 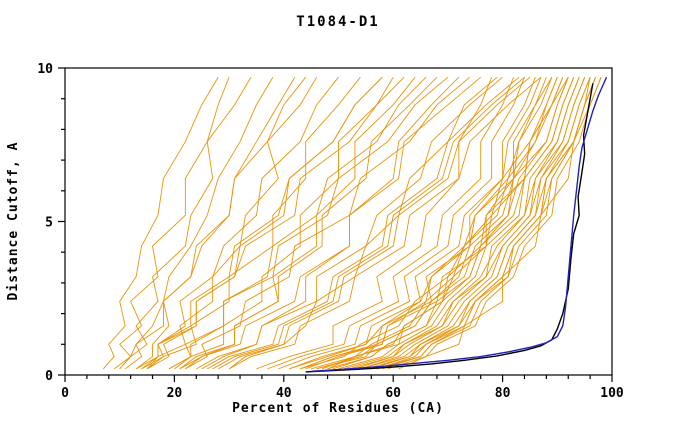 I want to click on y-tick-label: 5, so click(x=49, y=223).